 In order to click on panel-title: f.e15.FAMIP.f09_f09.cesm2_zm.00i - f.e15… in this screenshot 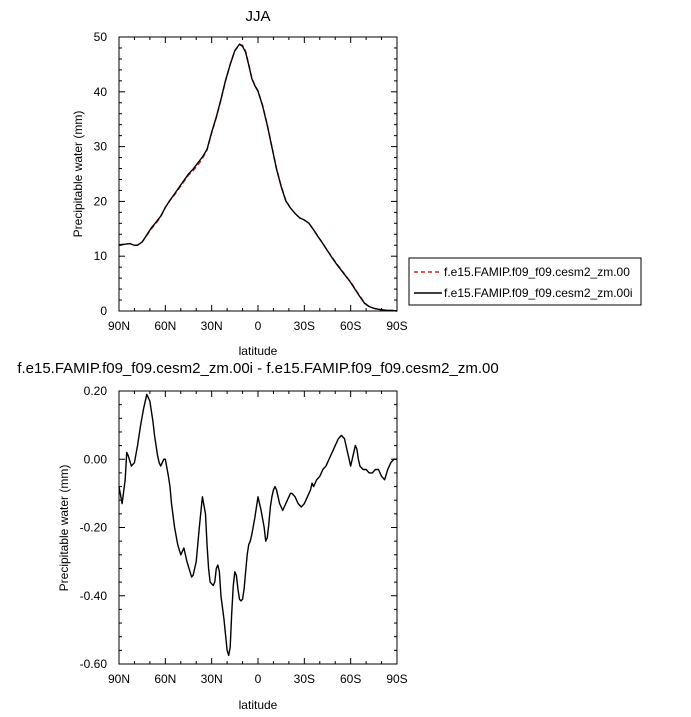, I will do `click(257, 368)`.